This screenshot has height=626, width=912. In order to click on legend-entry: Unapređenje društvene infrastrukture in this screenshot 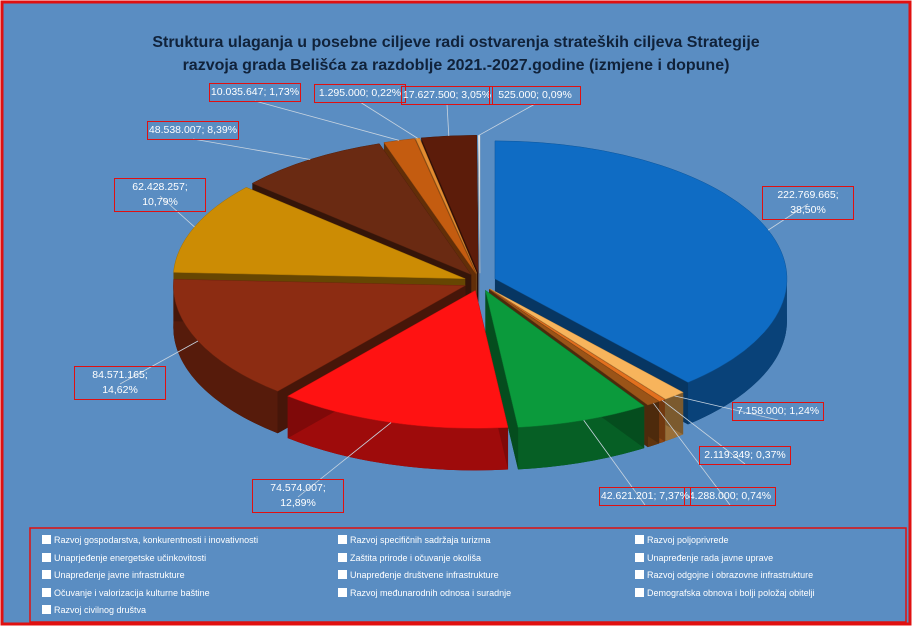, I will do `click(418, 575)`.